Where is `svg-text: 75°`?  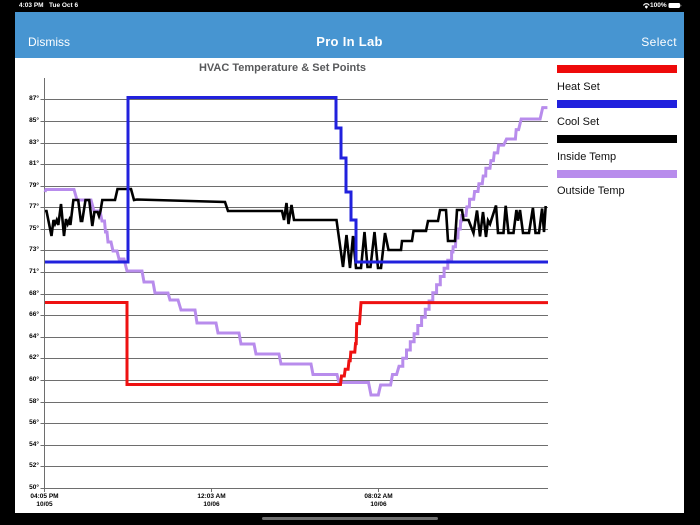
svg-text: 75° is located at coordinates (34, 228).